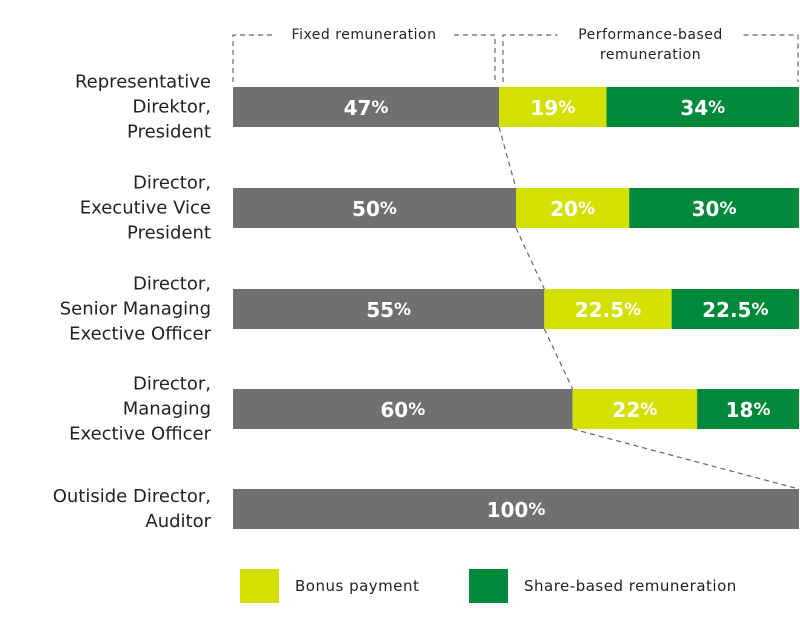  What do you see at coordinates (145, 208) in the screenshot?
I see `category-label-executive-vice-president: Director, Executive Vice President` at bounding box center [145, 208].